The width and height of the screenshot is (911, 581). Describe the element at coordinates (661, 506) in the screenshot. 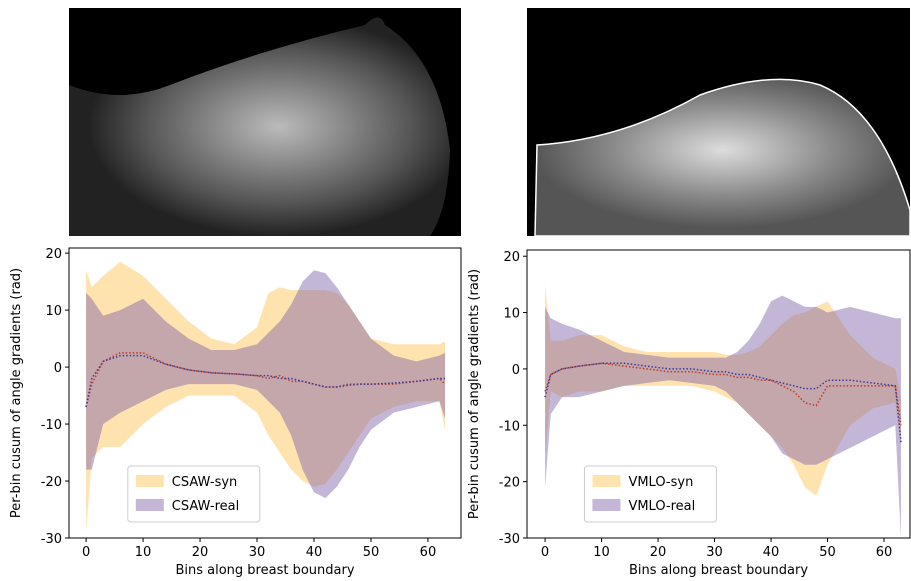

I see `legend-label: VMLO-real` at that location.